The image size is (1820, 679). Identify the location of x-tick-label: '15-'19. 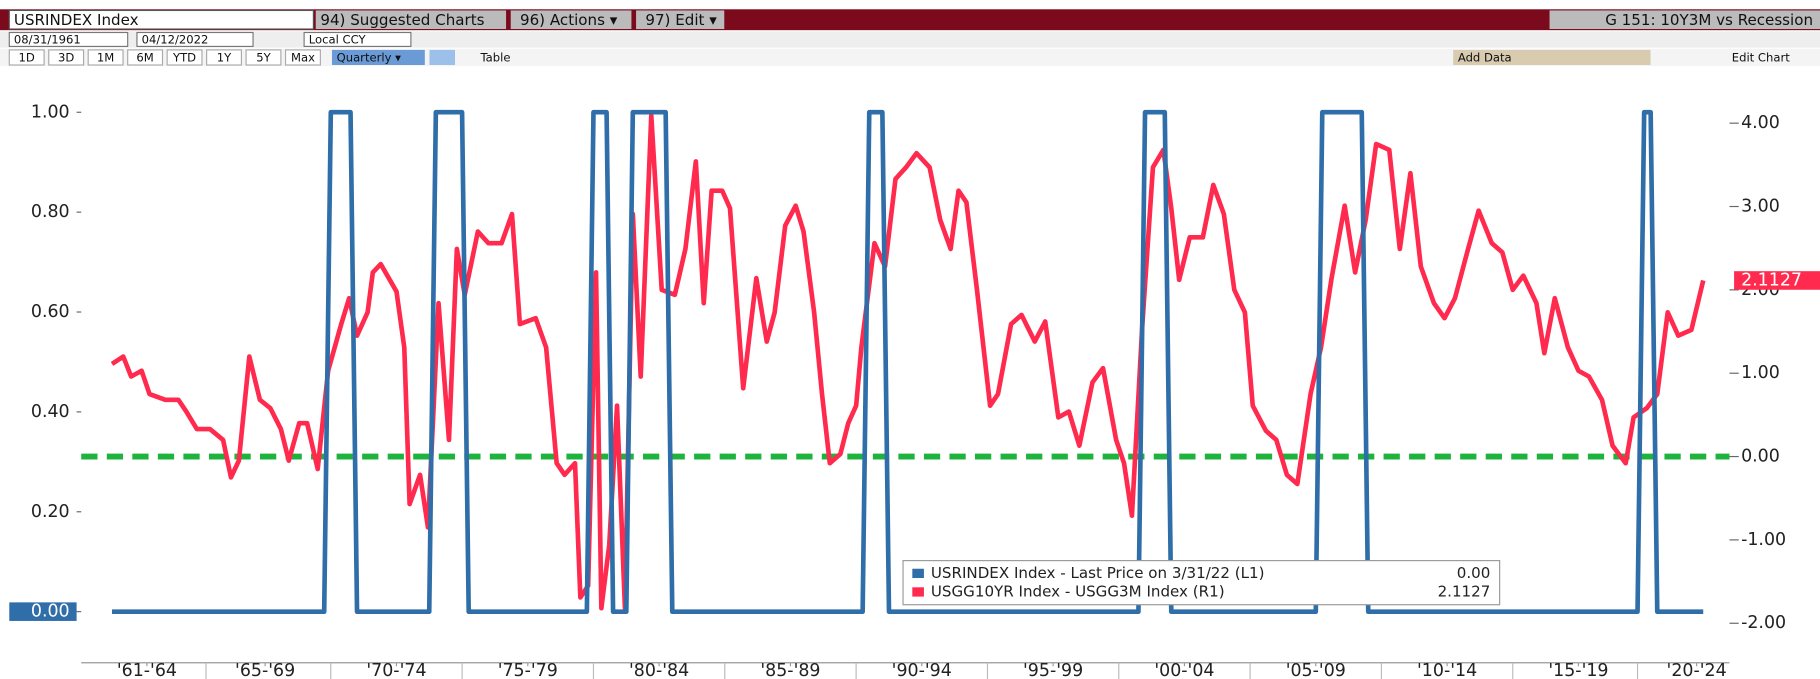
(1578, 670).